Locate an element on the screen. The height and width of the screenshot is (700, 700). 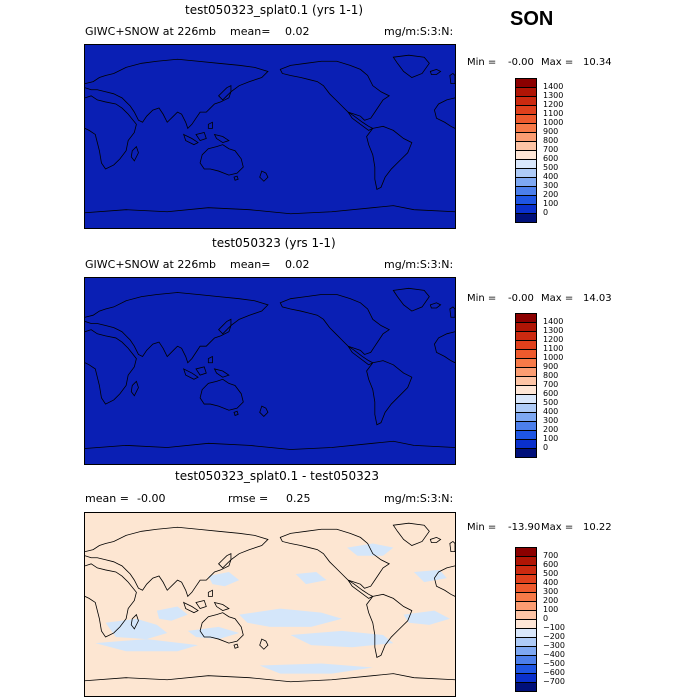
panel1-variable-label: GIWC+SNOW at 226mb is located at coordinates (151, 31).